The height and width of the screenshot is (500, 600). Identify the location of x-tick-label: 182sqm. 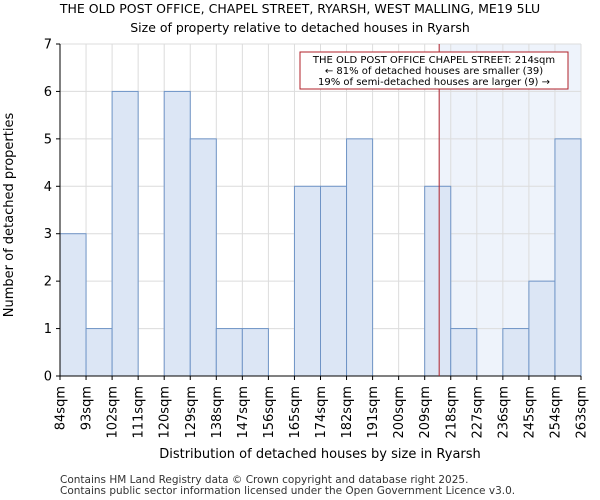
(347, 412).